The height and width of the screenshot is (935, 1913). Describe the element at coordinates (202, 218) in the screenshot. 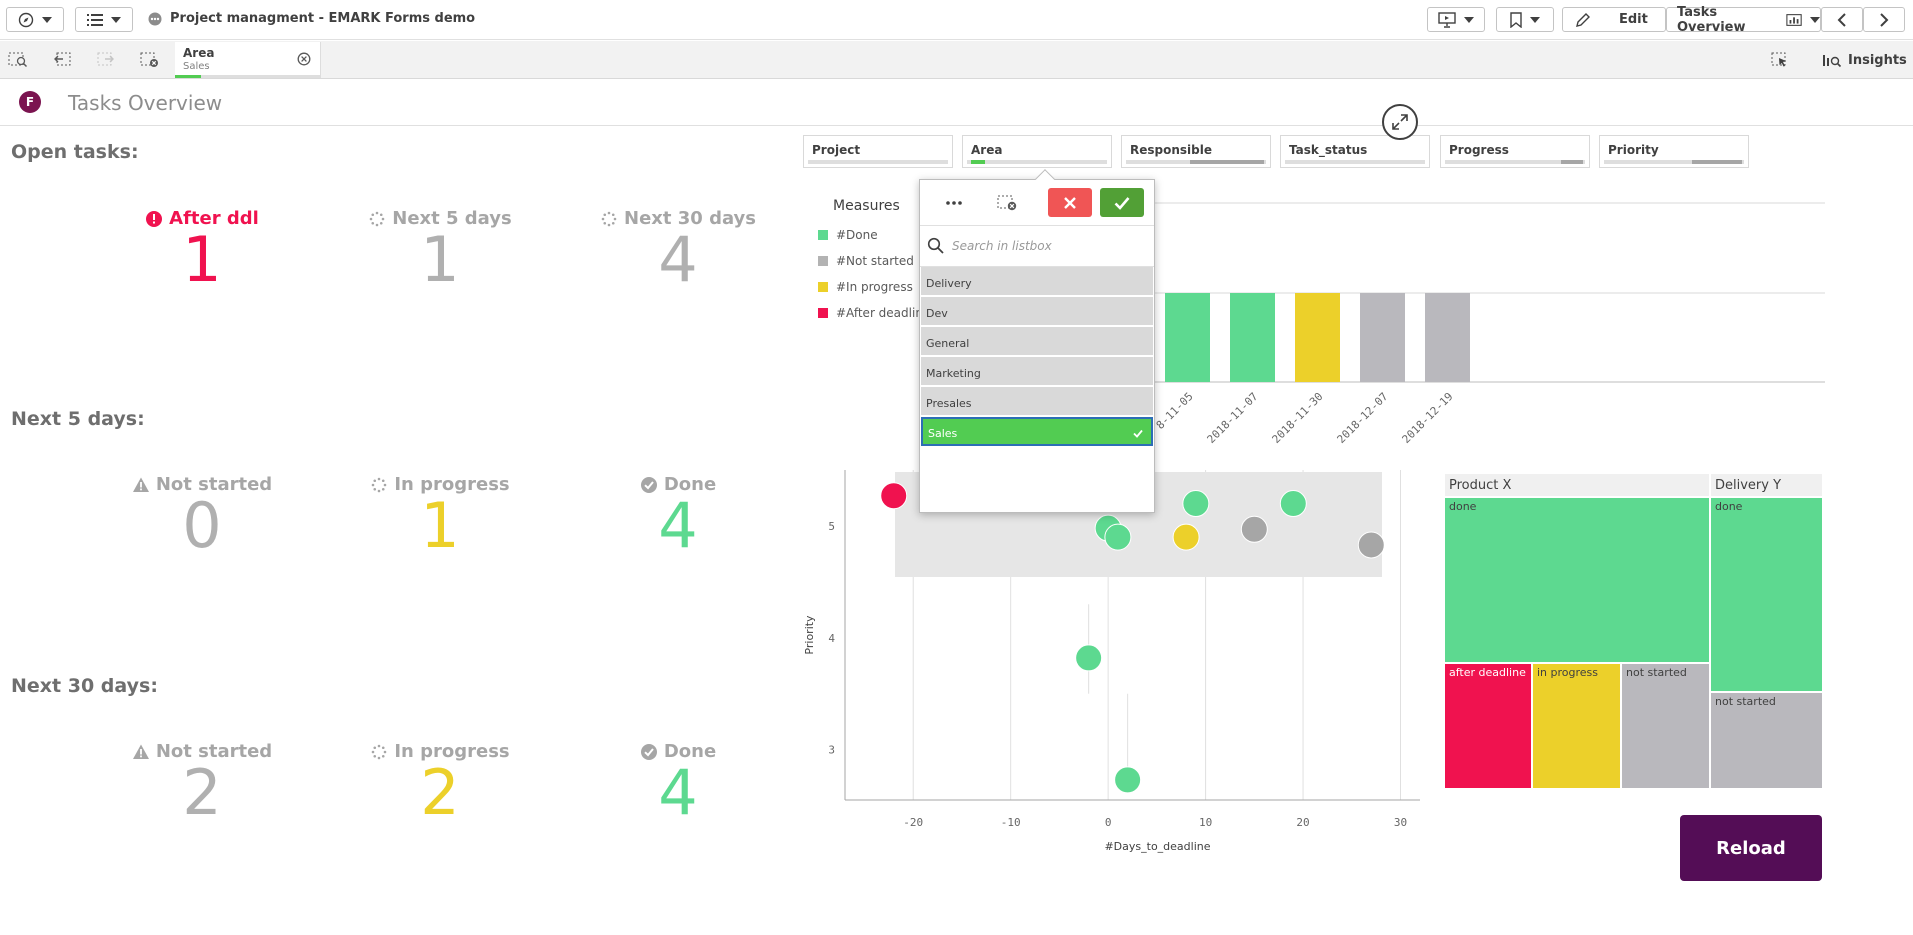

I see `kpi-label: After ddl` at that location.